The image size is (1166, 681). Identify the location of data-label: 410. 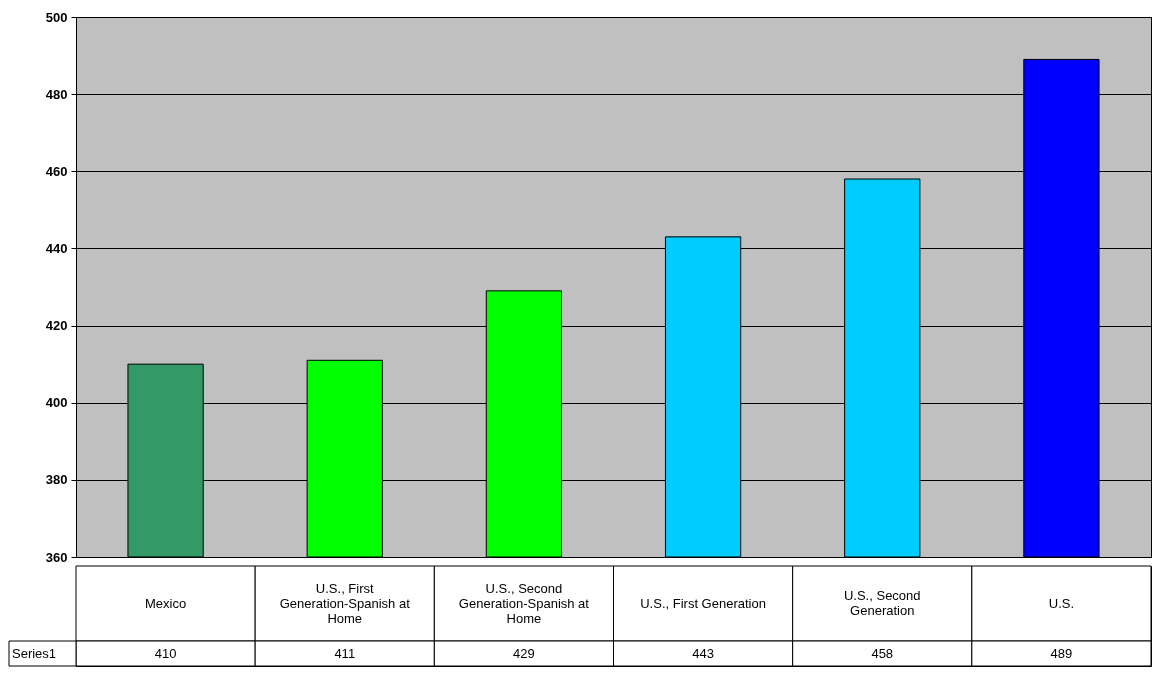
(165, 653).